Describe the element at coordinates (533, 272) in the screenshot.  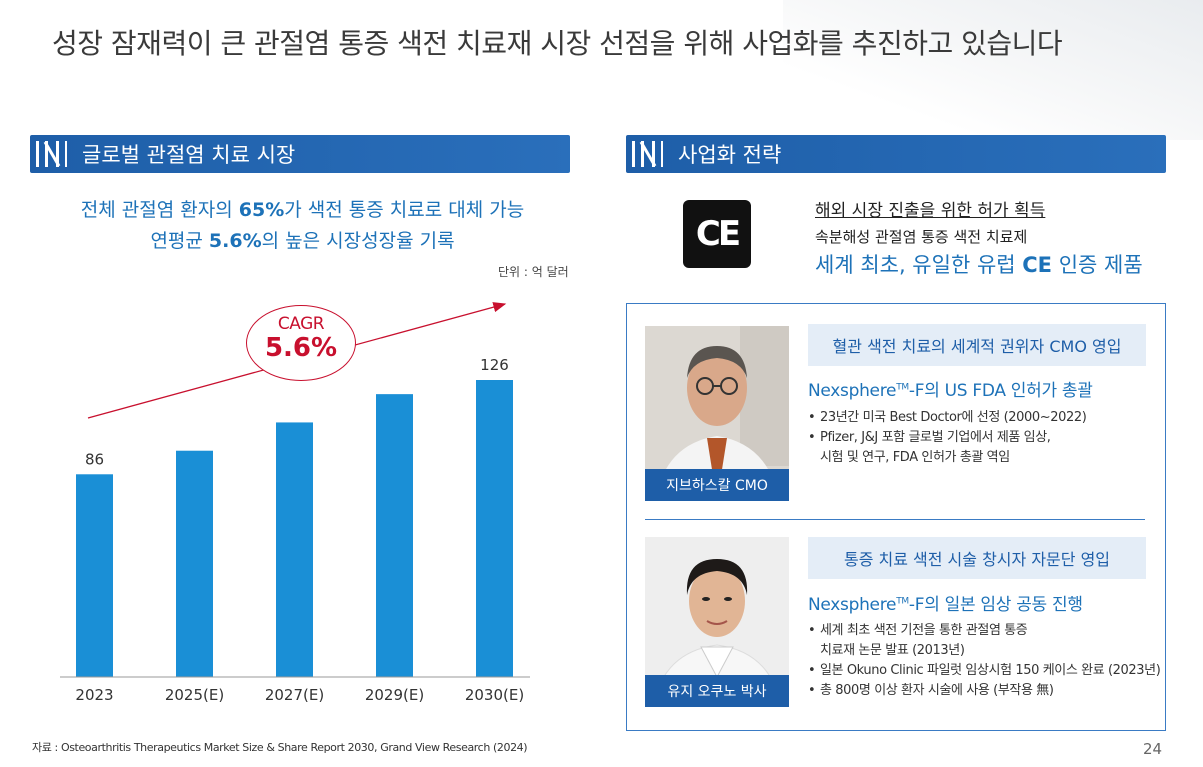
I see `unit-label: 단위 : 억 달러` at that location.